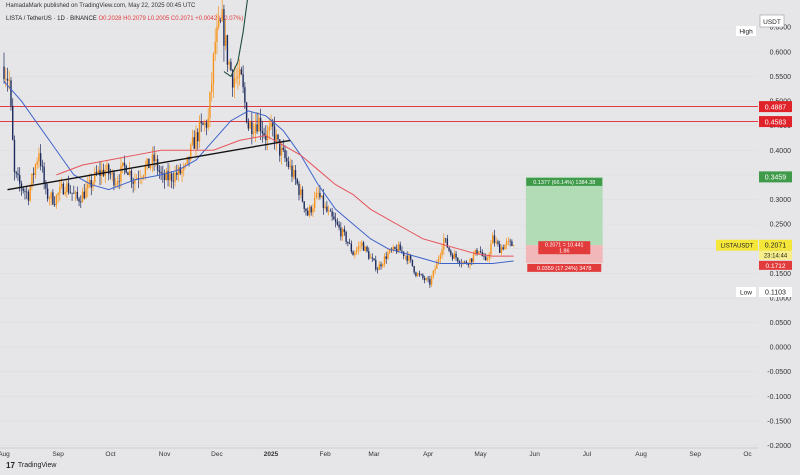  What do you see at coordinates (428, 454) in the screenshot?
I see `x-tick-label: Apr` at bounding box center [428, 454].